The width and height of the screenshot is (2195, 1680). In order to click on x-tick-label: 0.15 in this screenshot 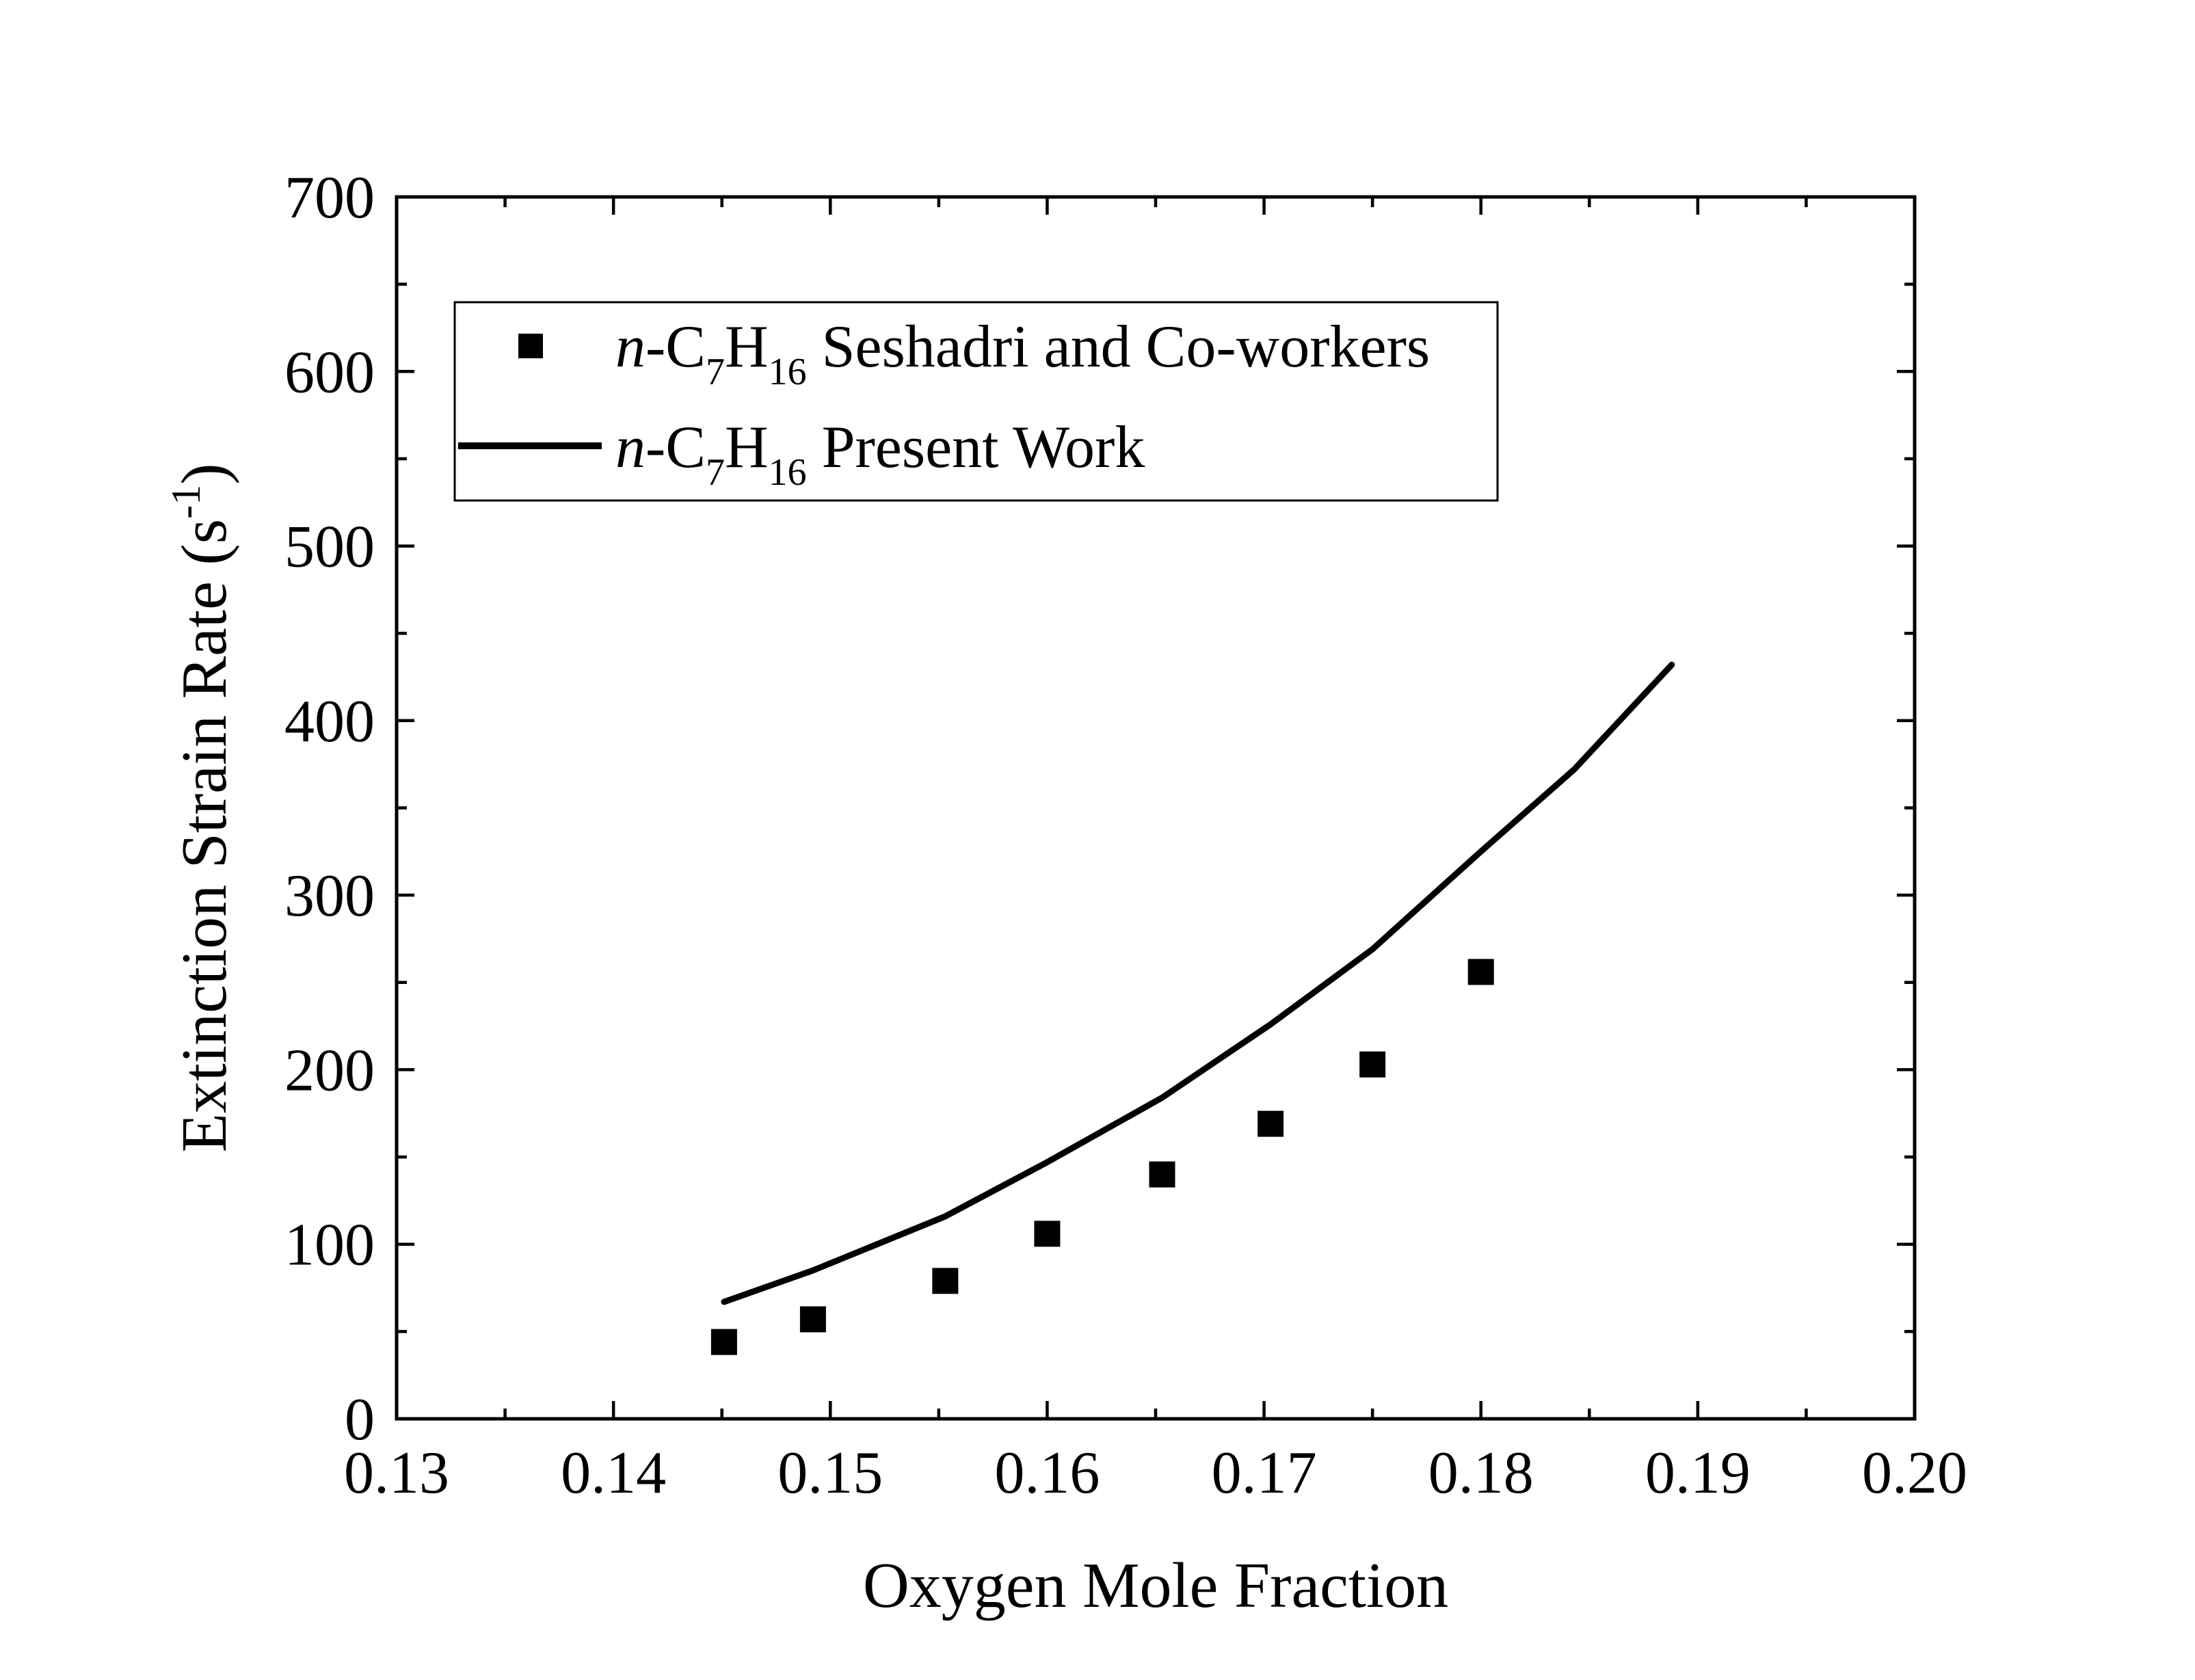, I will do `click(830, 1473)`.